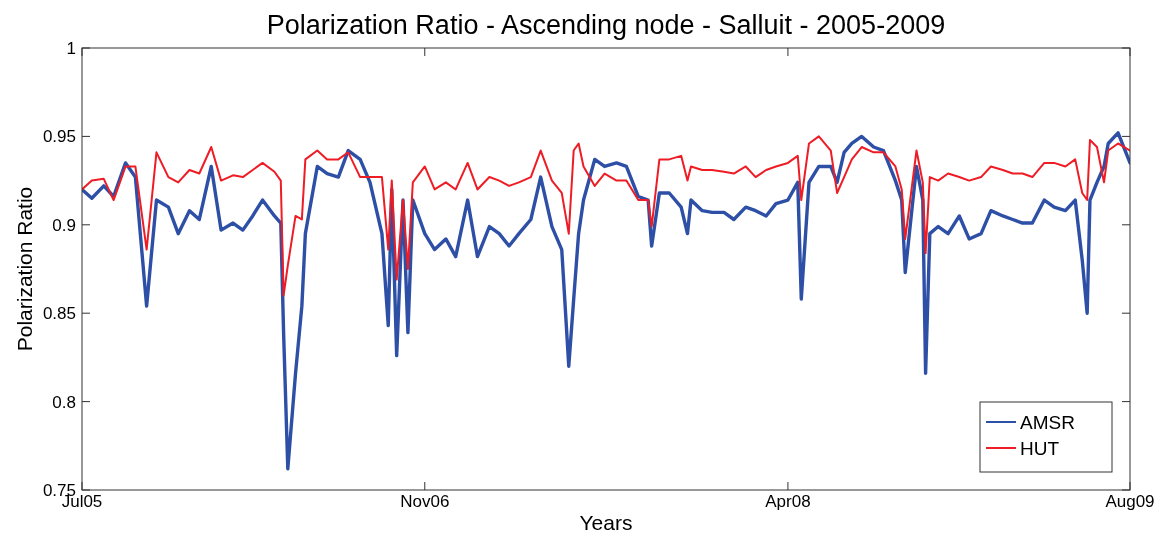 This screenshot has height=539, width=1163. Describe the element at coordinates (64, 402) in the screenshot. I see `y-tick-label: 0.8` at that location.